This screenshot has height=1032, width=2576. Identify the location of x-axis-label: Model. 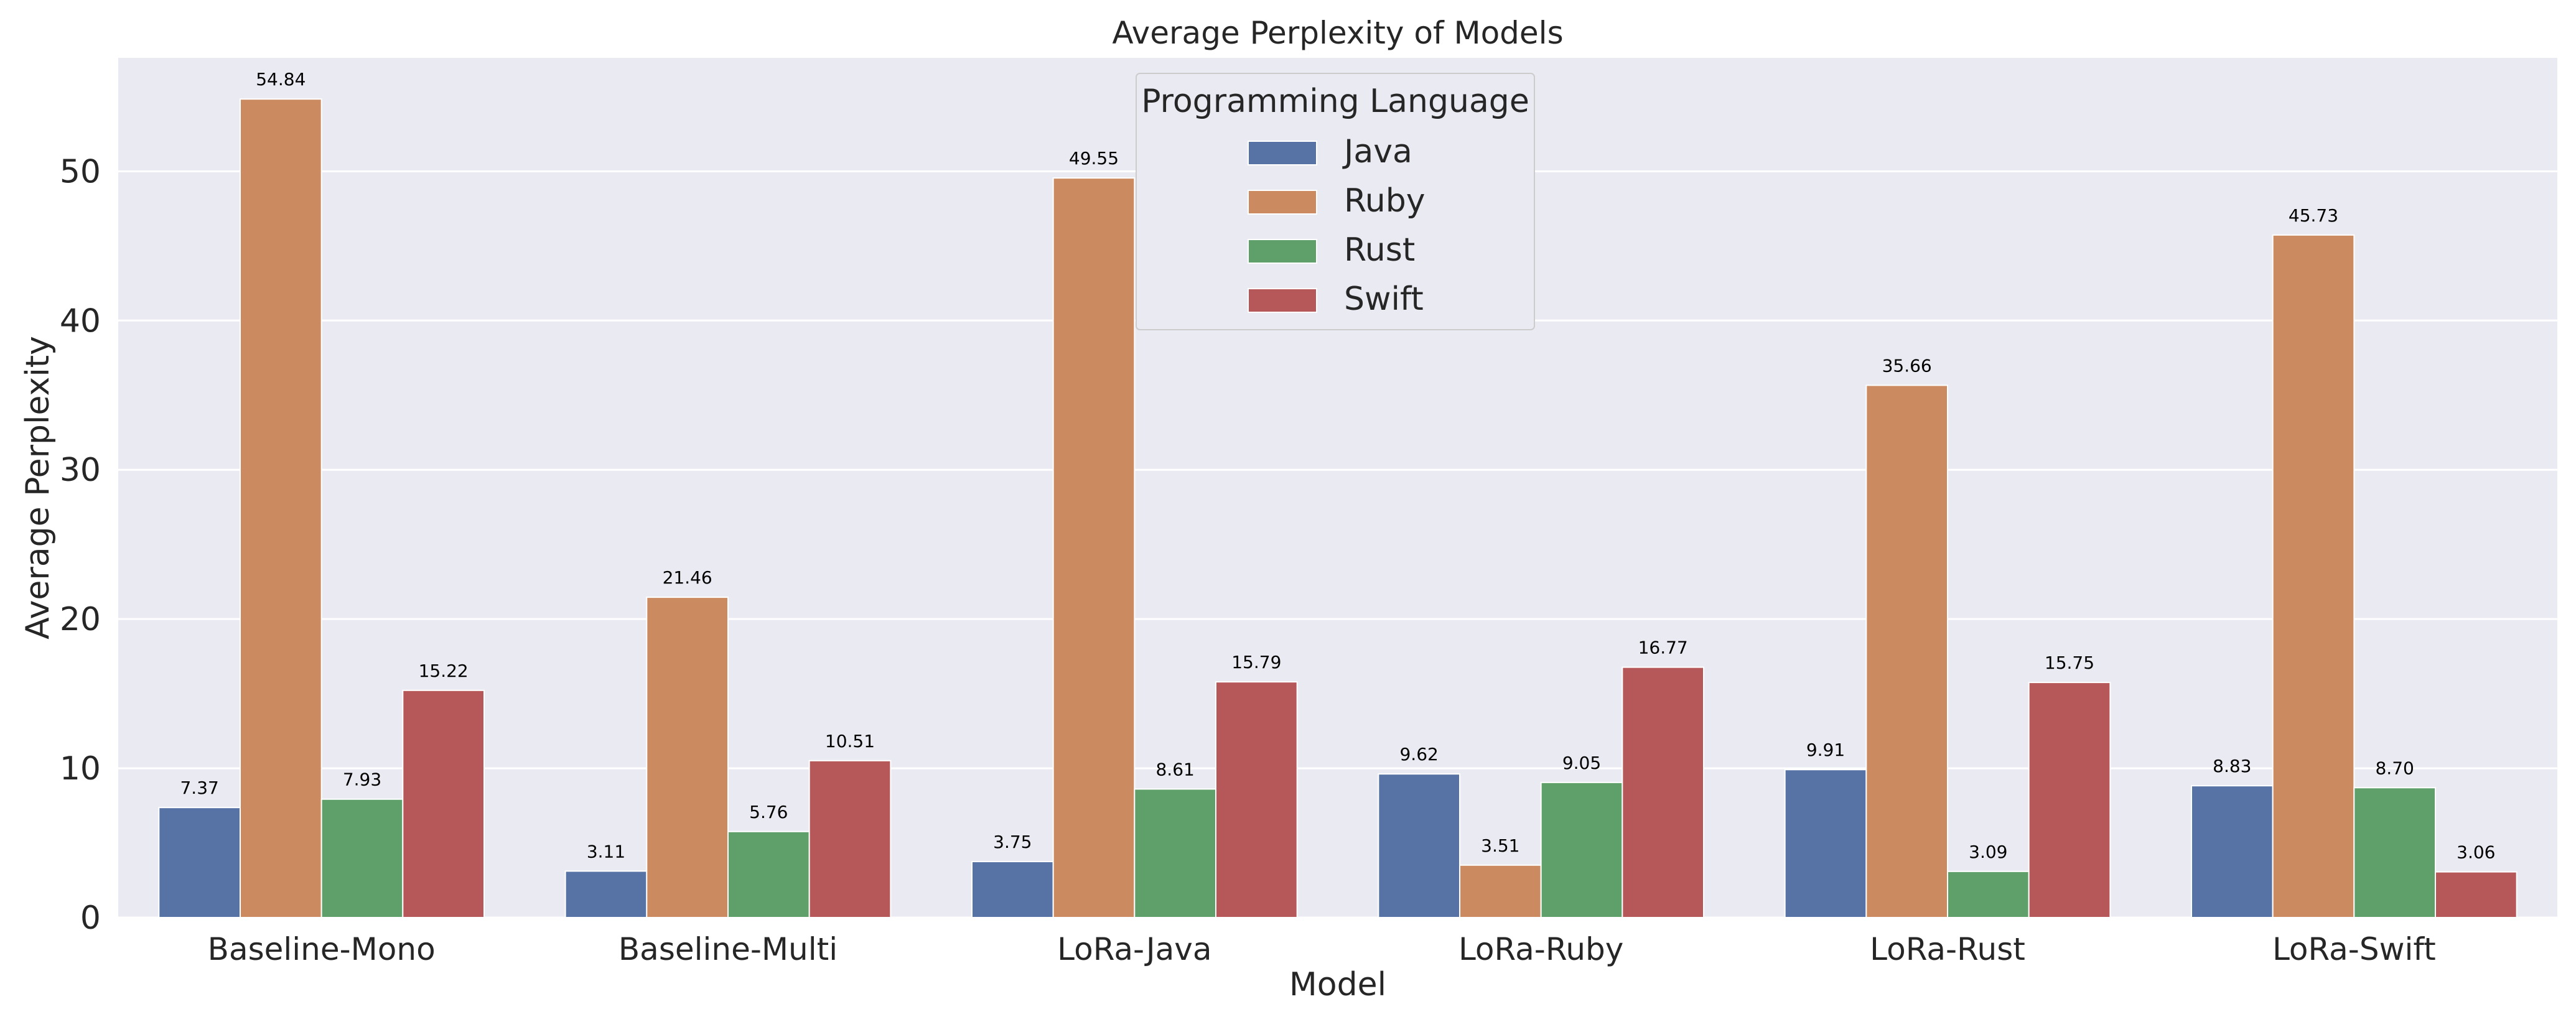
(1337, 984).